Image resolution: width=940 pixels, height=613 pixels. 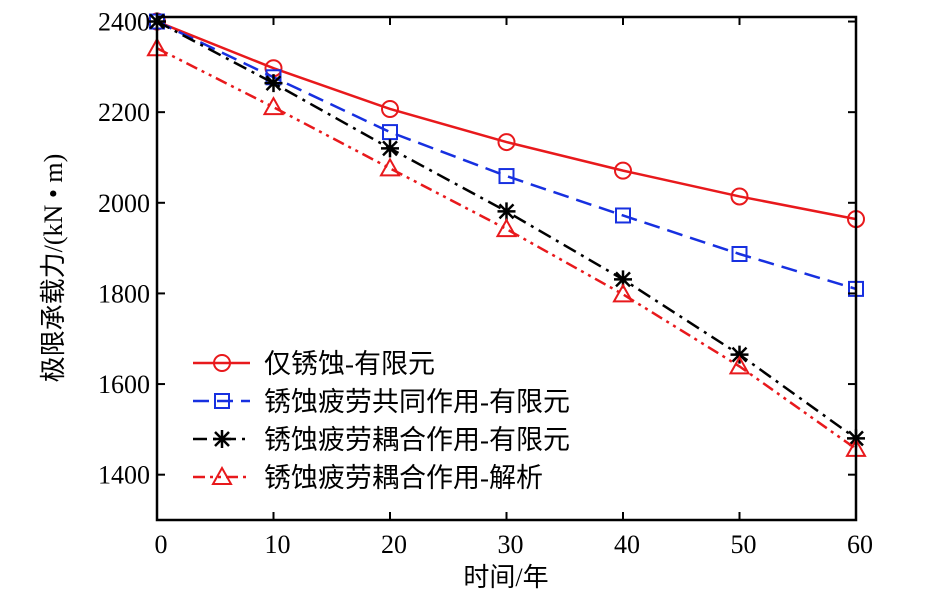 What do you see at coordinates (124, 384) in the screenshot?
I see `y-tick-label: 1600` at bounding box center [124, 384].